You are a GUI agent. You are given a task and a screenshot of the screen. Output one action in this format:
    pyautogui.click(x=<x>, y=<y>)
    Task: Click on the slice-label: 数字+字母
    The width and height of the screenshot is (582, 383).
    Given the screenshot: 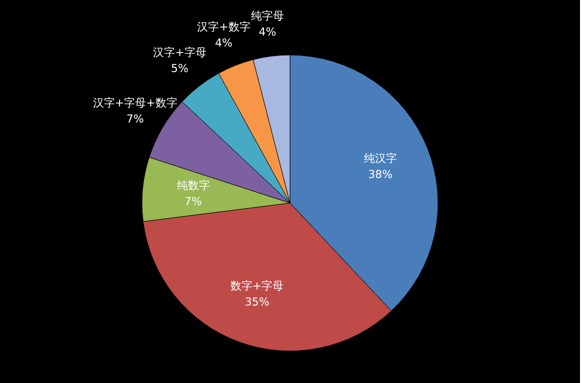 What is the action you would take?
    pyautogui.click(x=257, y=285)
    